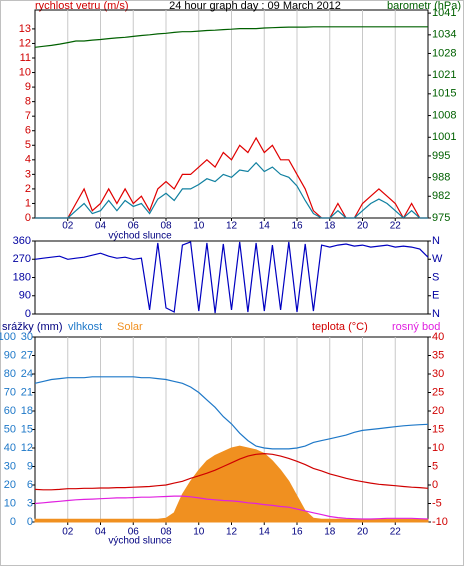 The image size is (464, 566). What do you see at coordinates (444, 115) in the screenshot?
I see `y-tick-label: 1008` at bounding box center [444, 115].